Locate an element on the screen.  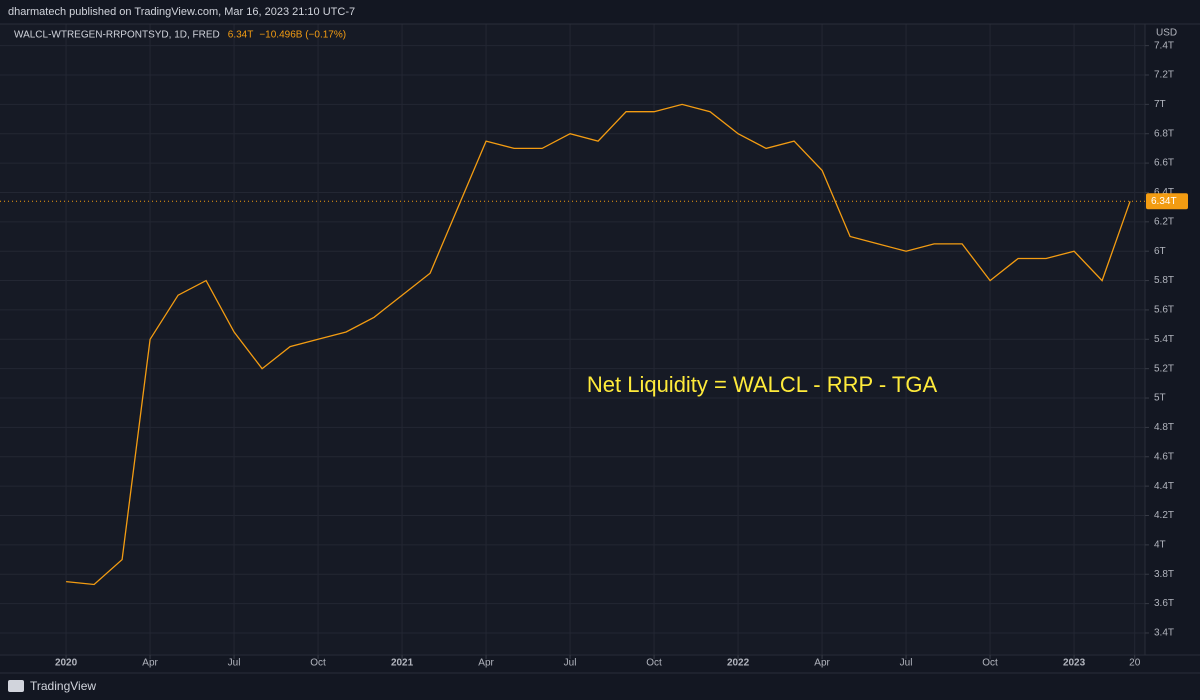
symbol: WALCL-WTREGEN-RRPONTSYD, 1D, FRED is located at coordinates (117, 35).